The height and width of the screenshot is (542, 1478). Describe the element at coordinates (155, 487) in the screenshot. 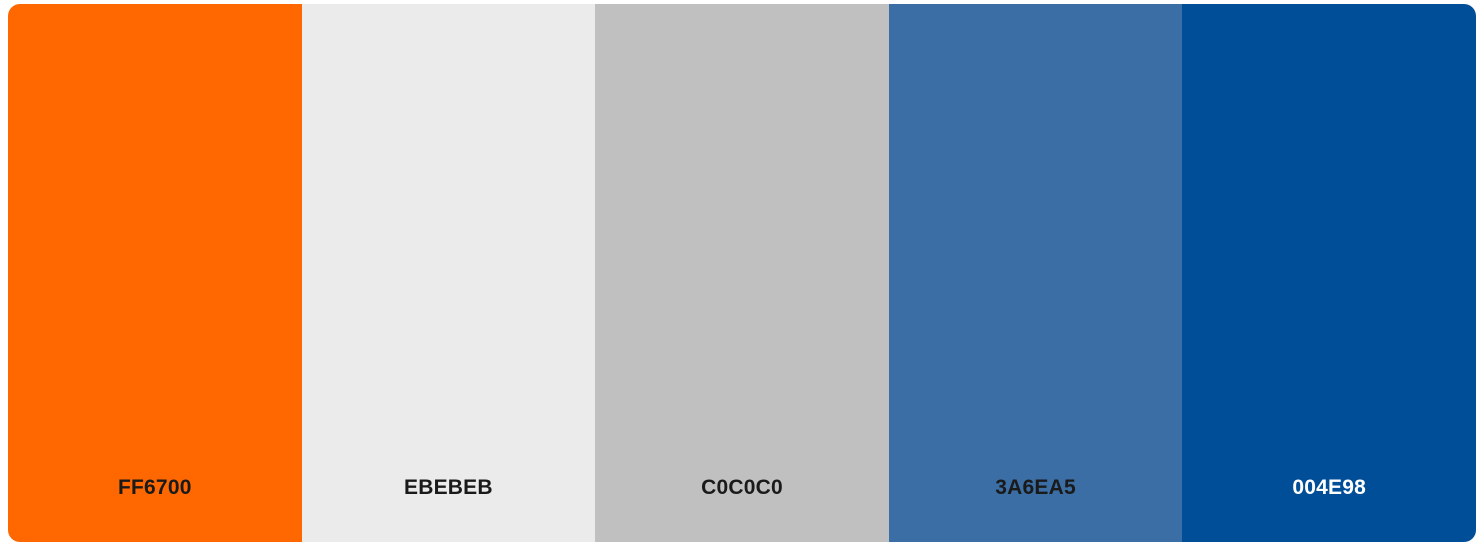

I see `swatch-hex-label: FF6700` at that location.